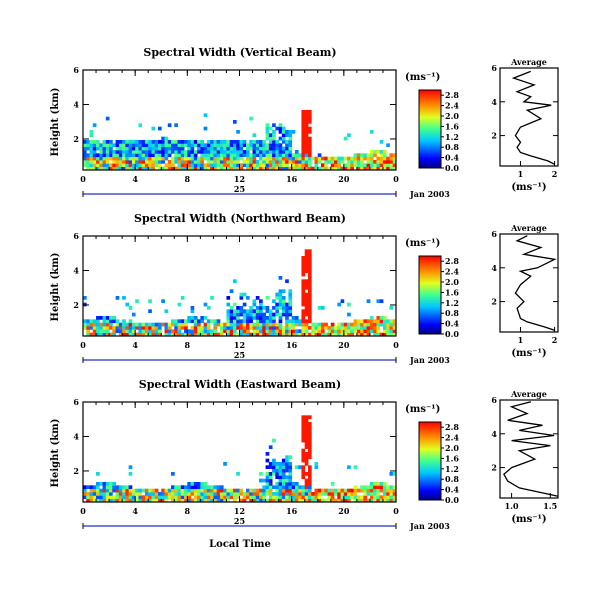 The height and width of the screenshot is (598, 612). What do you see at coordinates (494, 302) in the screenshot?
I see `profile-y-tick-label: 2` at bounding box center [494, 302].